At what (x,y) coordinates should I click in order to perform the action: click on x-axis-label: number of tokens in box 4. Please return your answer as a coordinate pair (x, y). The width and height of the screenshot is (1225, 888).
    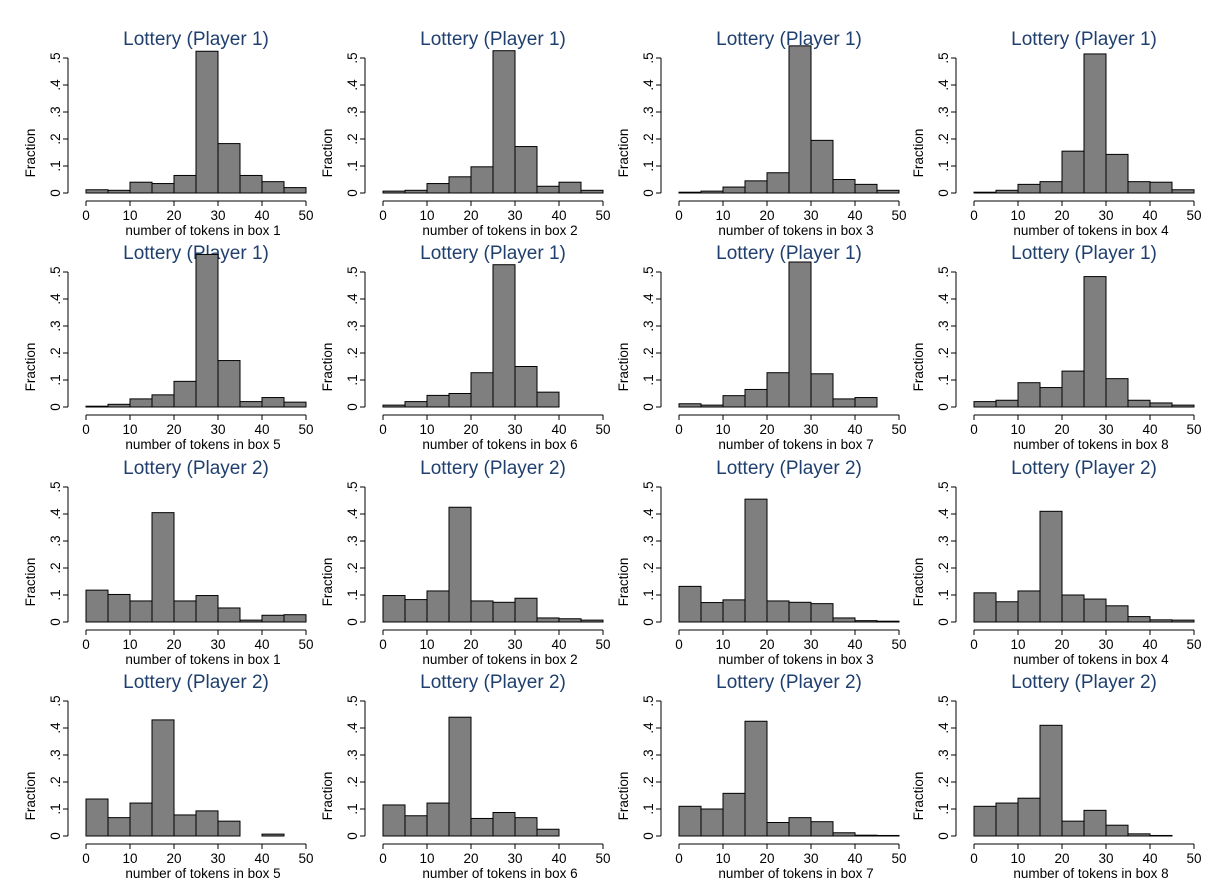
    Looking at the image, I should click on (1091, 230).